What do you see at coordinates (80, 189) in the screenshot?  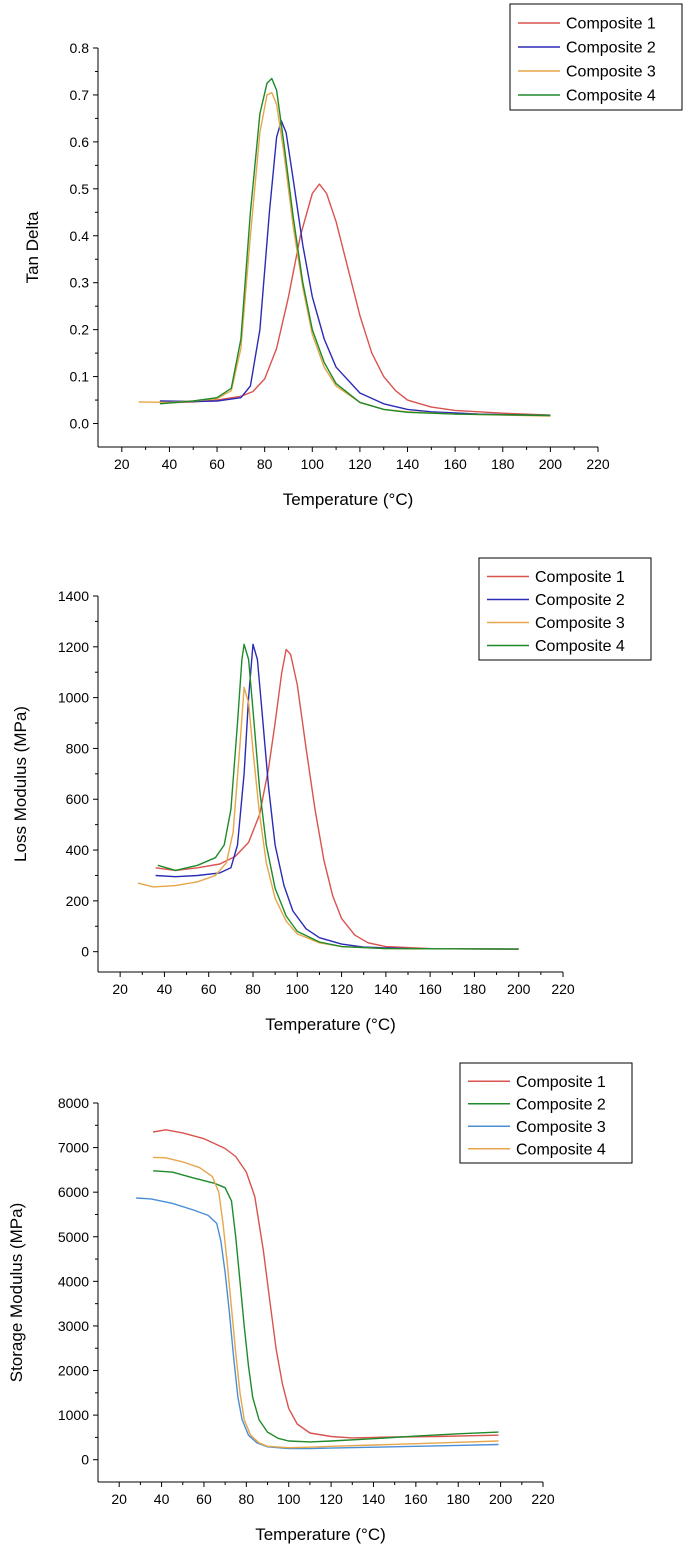 I see `y-tick-label: 0.5` at bounding box center [80, 189].